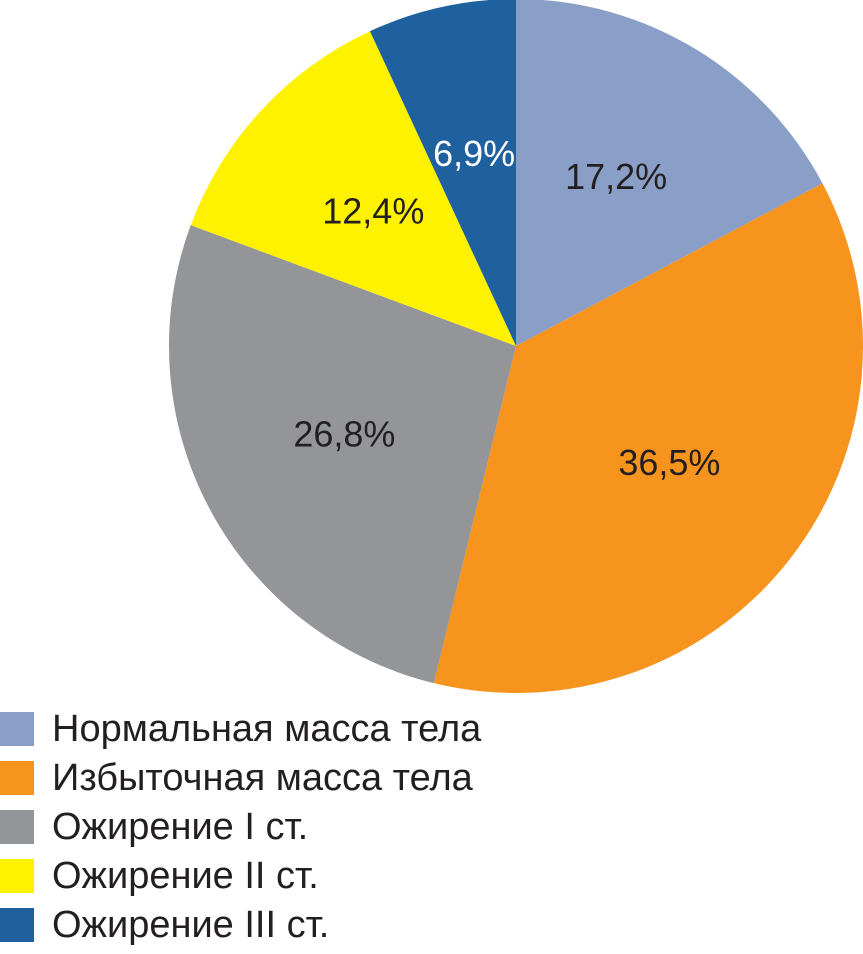 This screenshot has width=863, height=954. I want to click on legend-item-overweight: Избыточная масса тела, so click(240, 777).